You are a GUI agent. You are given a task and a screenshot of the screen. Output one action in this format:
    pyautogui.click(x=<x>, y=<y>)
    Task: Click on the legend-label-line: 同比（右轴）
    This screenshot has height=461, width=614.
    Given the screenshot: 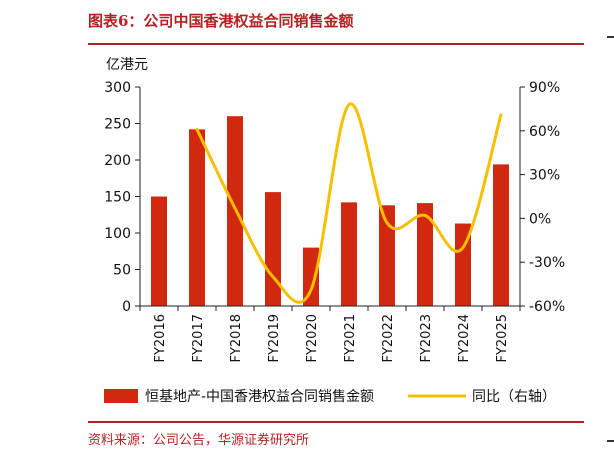 What is the action you would take?
    pyautogui.click(x=514, y=397)
    